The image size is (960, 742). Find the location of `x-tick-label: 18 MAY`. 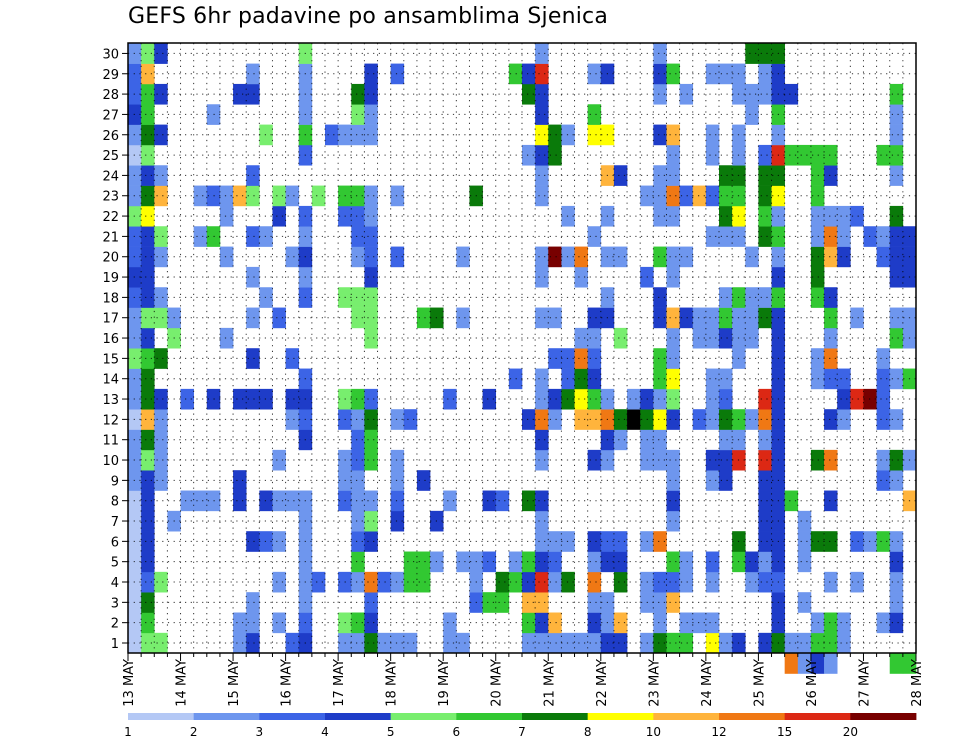

x-tick-label: 18 MAY is located at coordinates (392, 683).